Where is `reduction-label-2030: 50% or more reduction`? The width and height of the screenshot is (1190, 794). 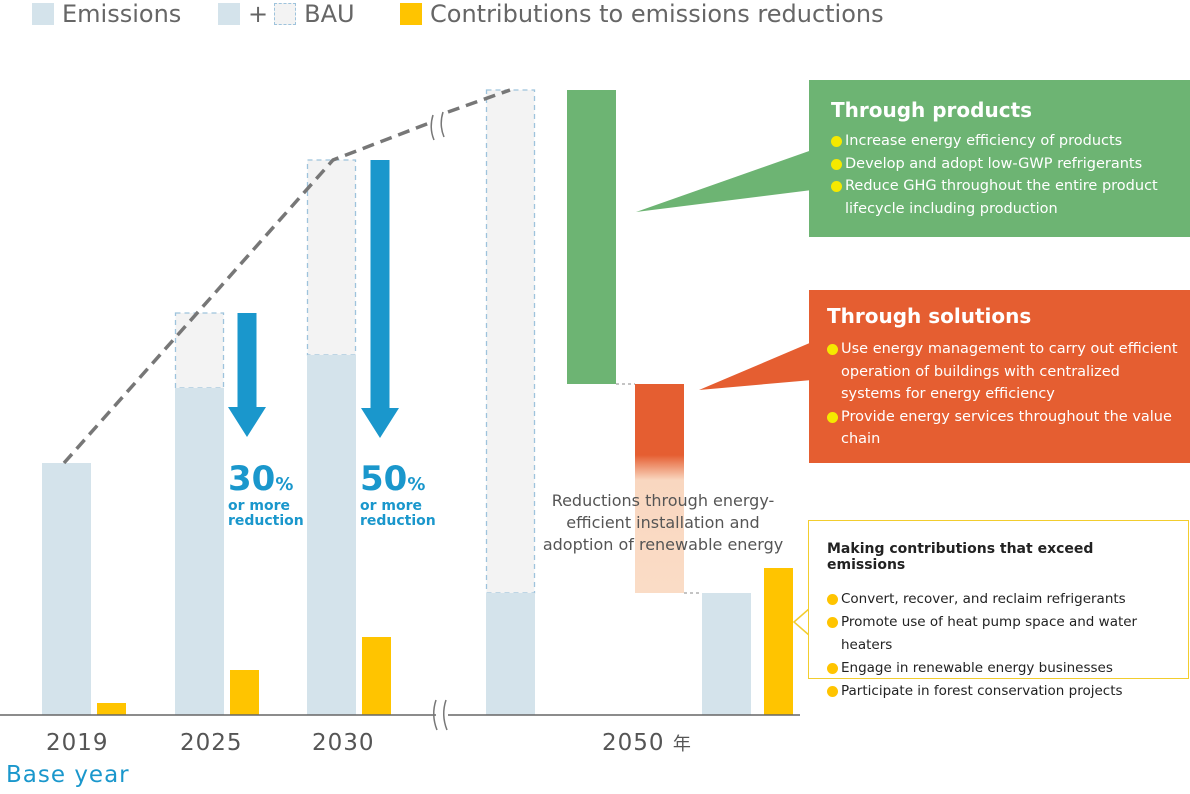 reduction-label-2030: 50% or more reduction is located at coordinates (400, 495).